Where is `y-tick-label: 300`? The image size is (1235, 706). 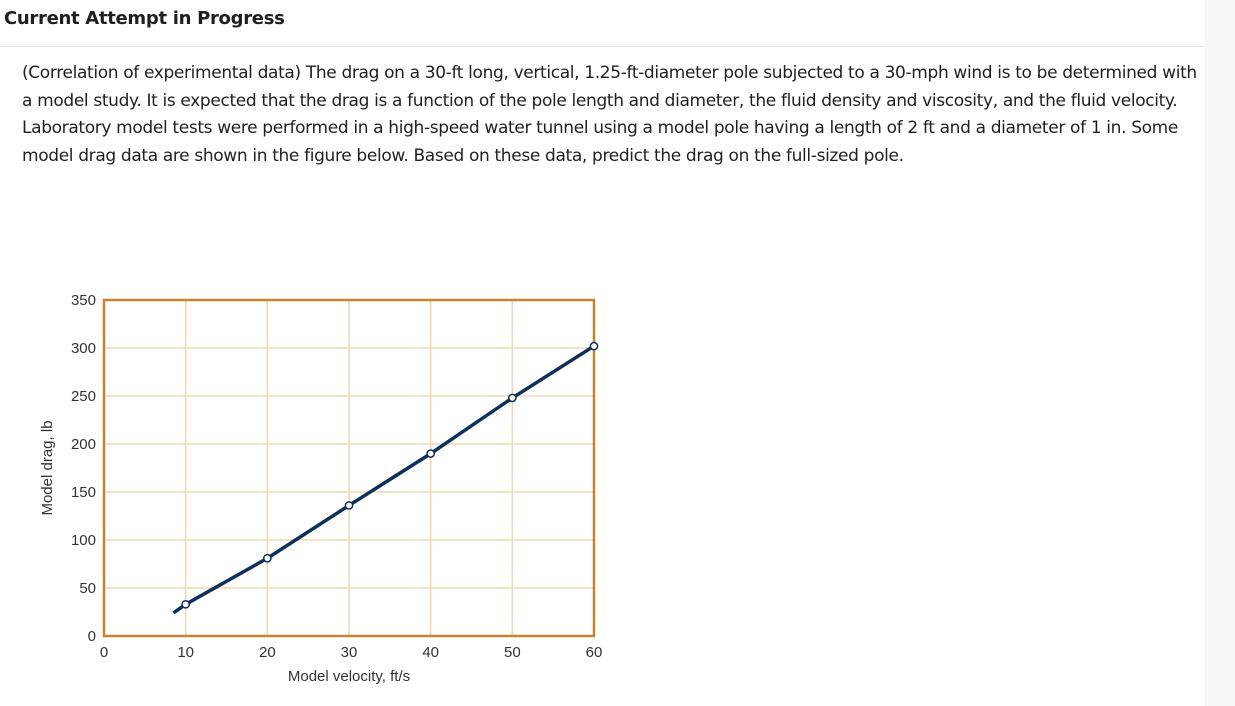
y-tick-label: 300 is located at coordinates (83, 348).